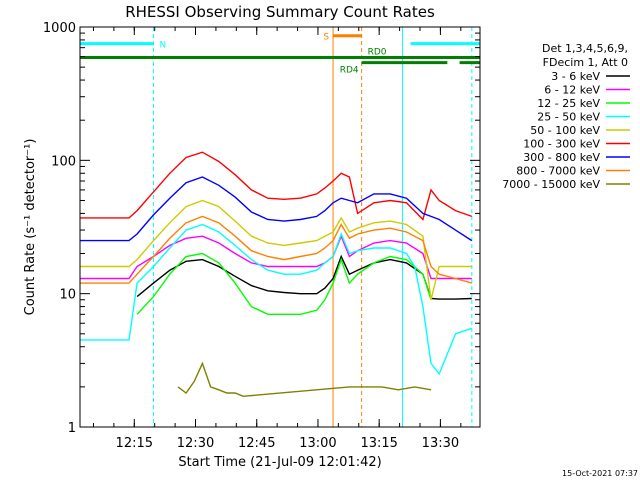 The width and height of the screenshot is (640, 480). I want to click on legend-label-0: 3 - 6 keV, so click(575, 76).